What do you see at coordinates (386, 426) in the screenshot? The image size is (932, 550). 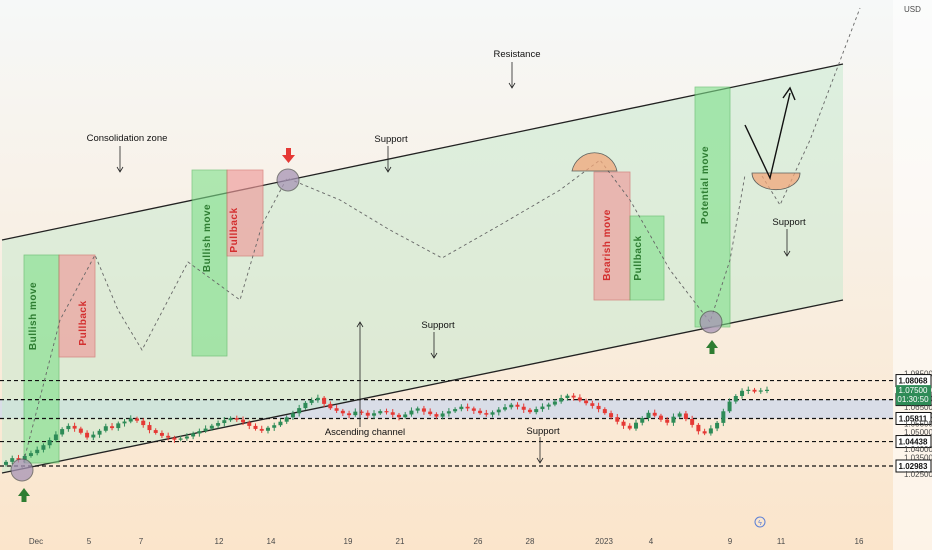 I see `candles` at bounding box center [386, 426].